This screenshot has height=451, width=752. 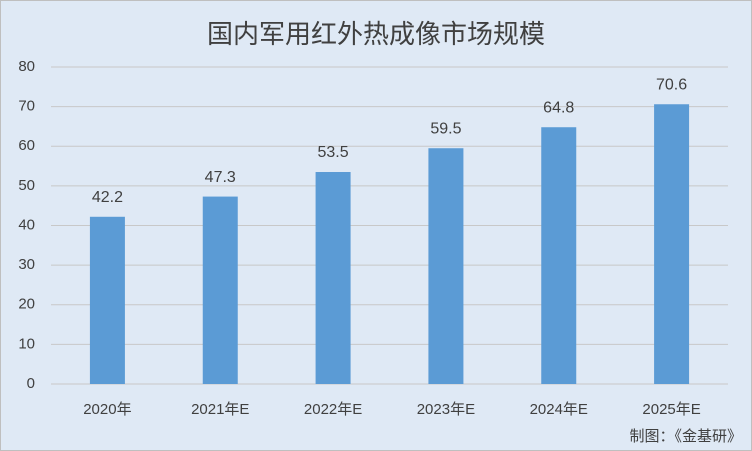 I want to click on x-tick-label: 2023年E, so click(x=446, y=409).